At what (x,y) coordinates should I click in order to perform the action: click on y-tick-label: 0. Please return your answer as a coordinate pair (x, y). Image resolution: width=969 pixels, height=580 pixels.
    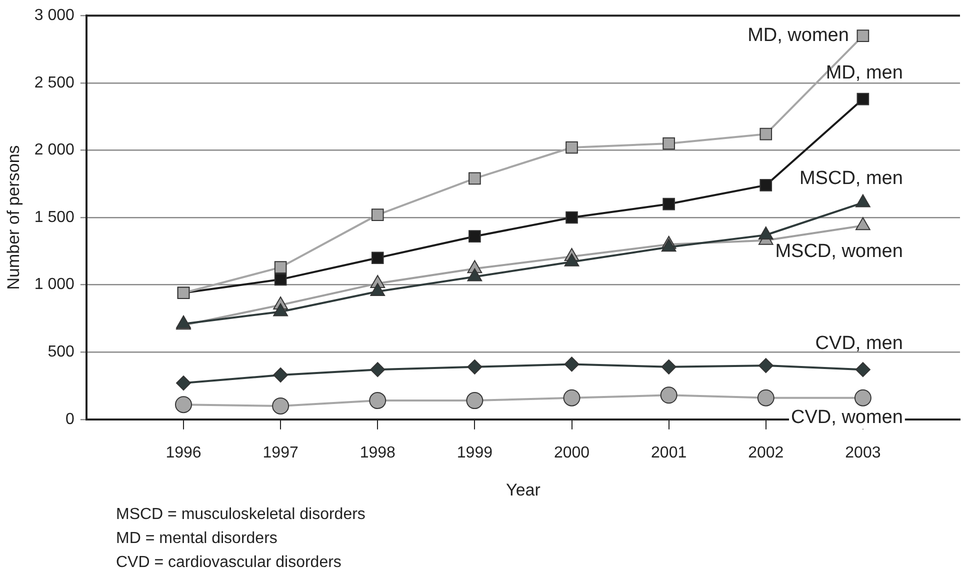
    Looking at the image, I should click on (70, 419).